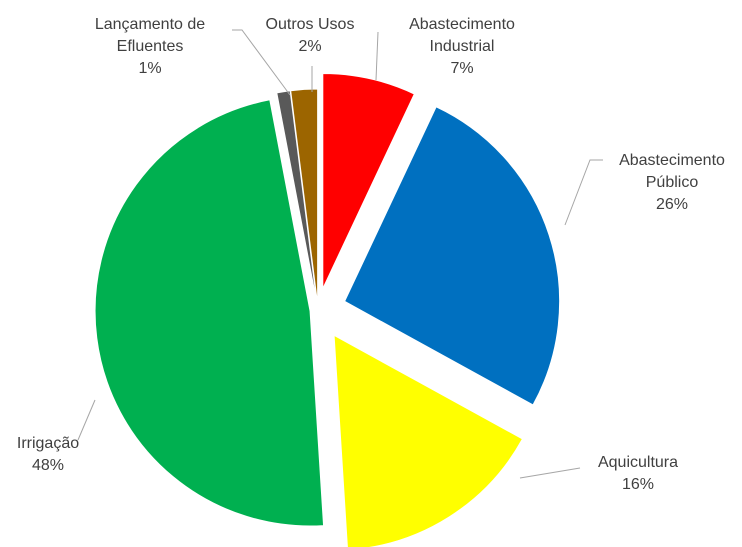 The image size is (742, 547). What do you see at coordinates (672, 171) in the screenshot?
I see `category-name: Abastecimento Público` at bounding box center [672, 171].